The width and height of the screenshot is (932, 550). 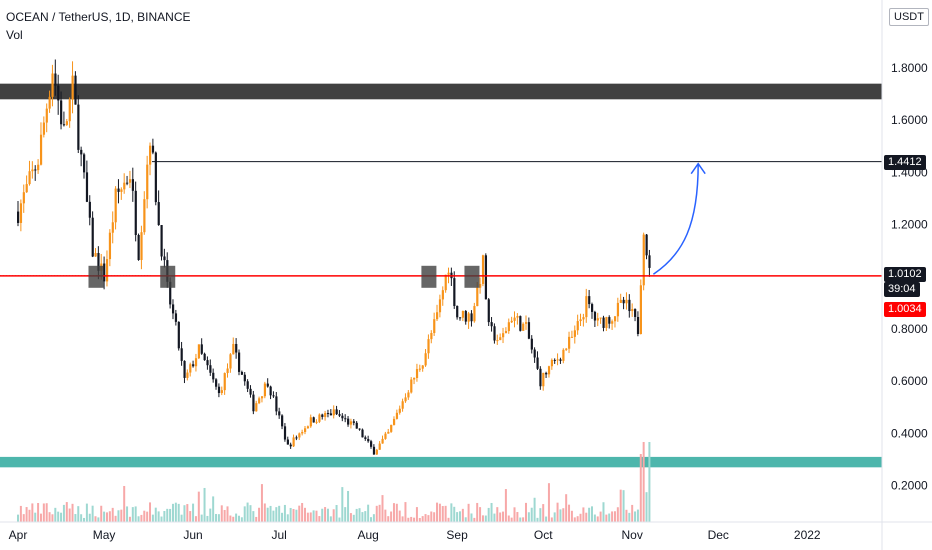 What do you see at coordinates (441, 462) in the screenshot?
I see `support-zone` at bounding box center [441, 462].